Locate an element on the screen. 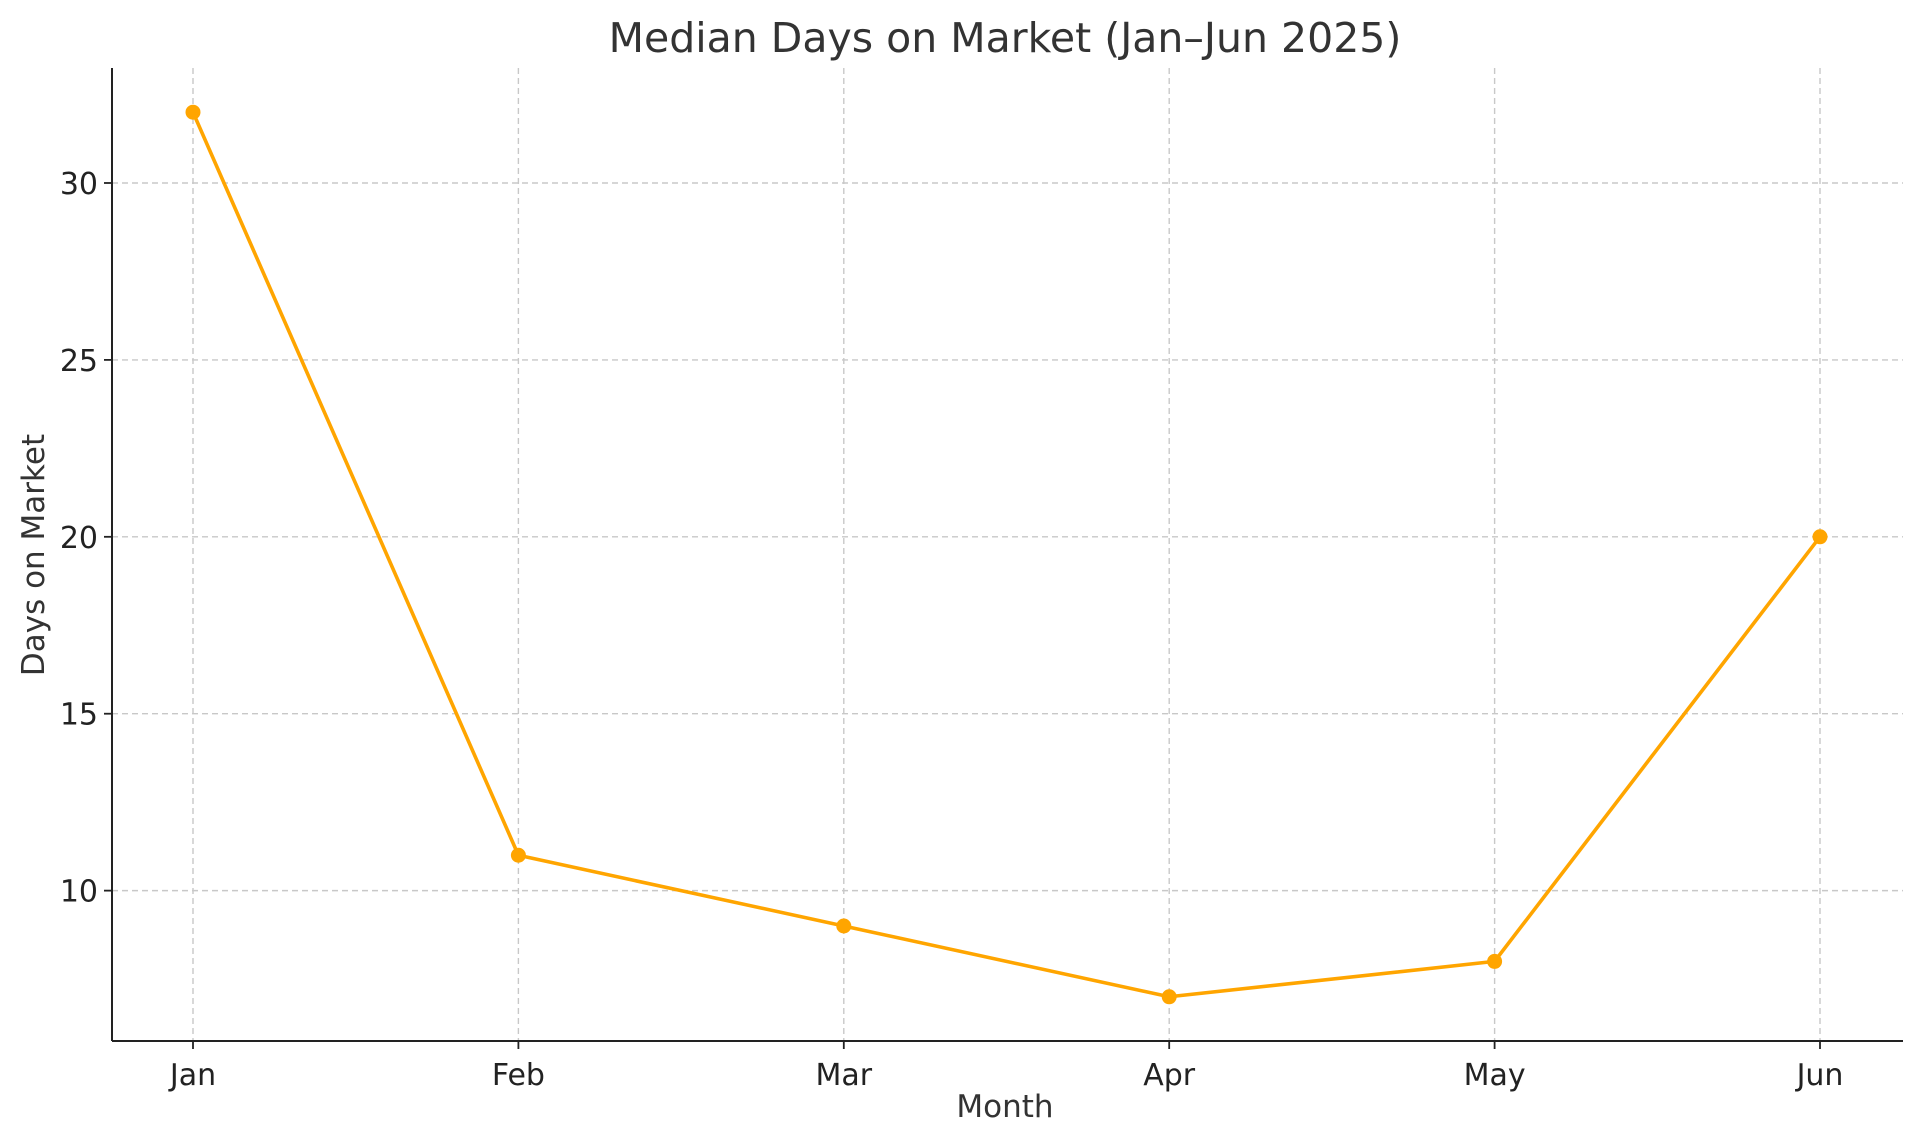 This screenshot has height=1143, width=1920. y-tick-label: 30 is located at coordinates (79, 184).